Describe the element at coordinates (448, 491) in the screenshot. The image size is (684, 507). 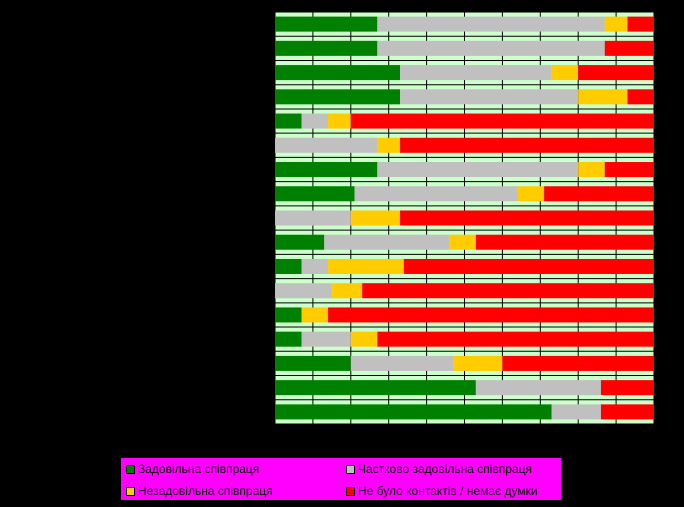
I see `legend-label-no-contact: Не було контактів / немає думки` at that location.